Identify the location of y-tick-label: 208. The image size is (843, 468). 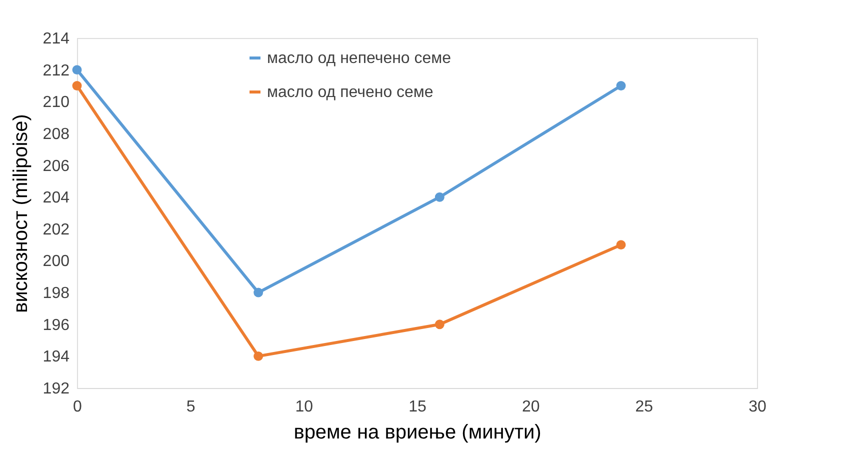
(56, 134).